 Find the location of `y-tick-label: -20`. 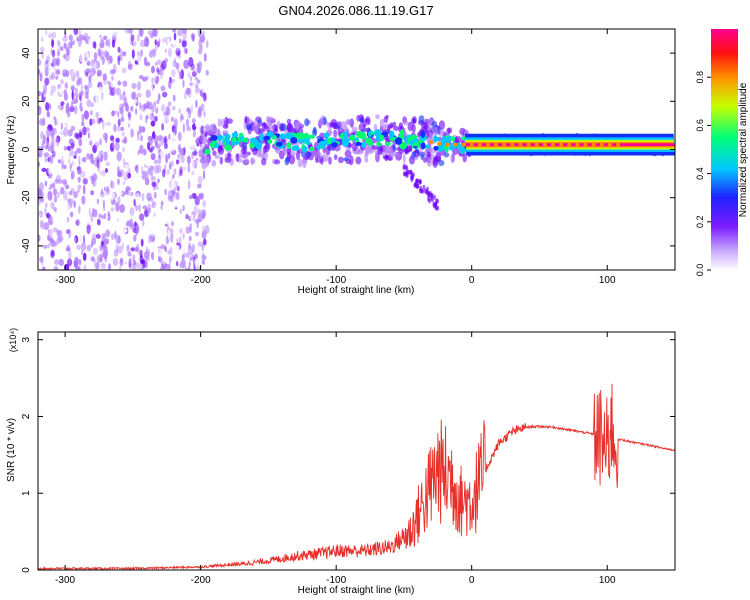

y-tick-label: -20 is located at coordinates (26, 197).